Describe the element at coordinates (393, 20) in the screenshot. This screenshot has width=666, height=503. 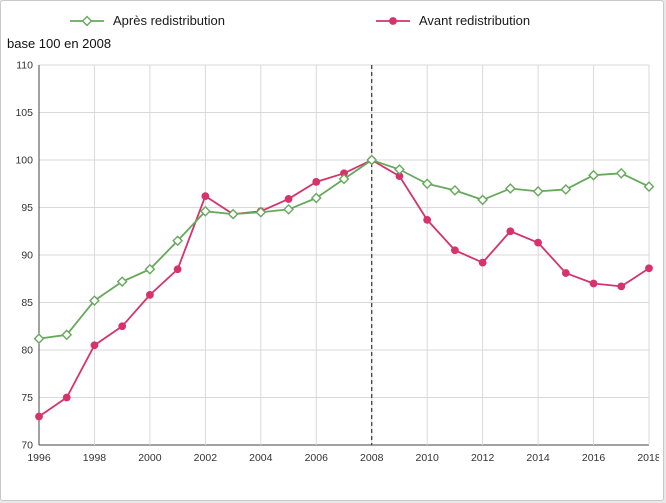
I see `legend-sample-avant-icon` at that location.